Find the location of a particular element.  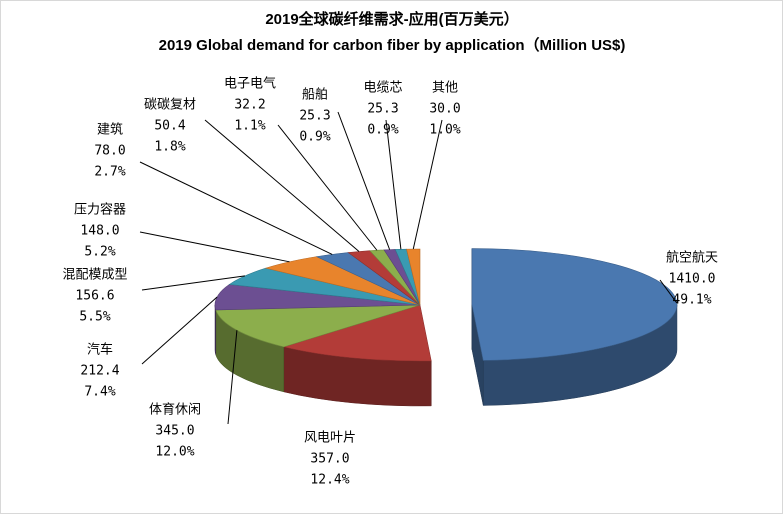

percent-label: 5.2% is located at coordinates (99, 252).